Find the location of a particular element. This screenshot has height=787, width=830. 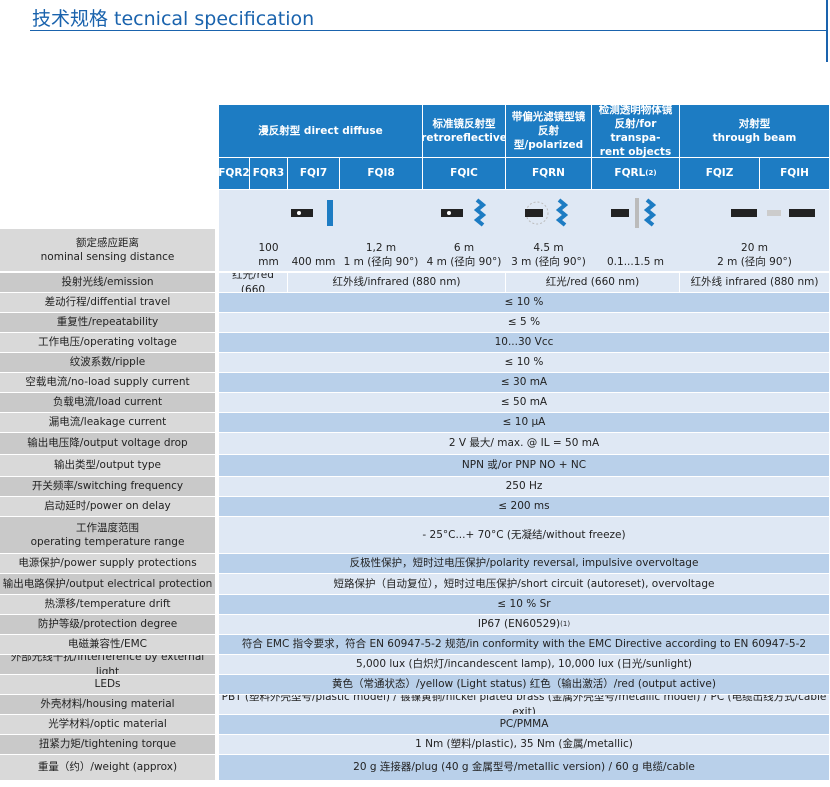

row-label: 电磁兼容性/EMC is located at coordinates (107, 644).